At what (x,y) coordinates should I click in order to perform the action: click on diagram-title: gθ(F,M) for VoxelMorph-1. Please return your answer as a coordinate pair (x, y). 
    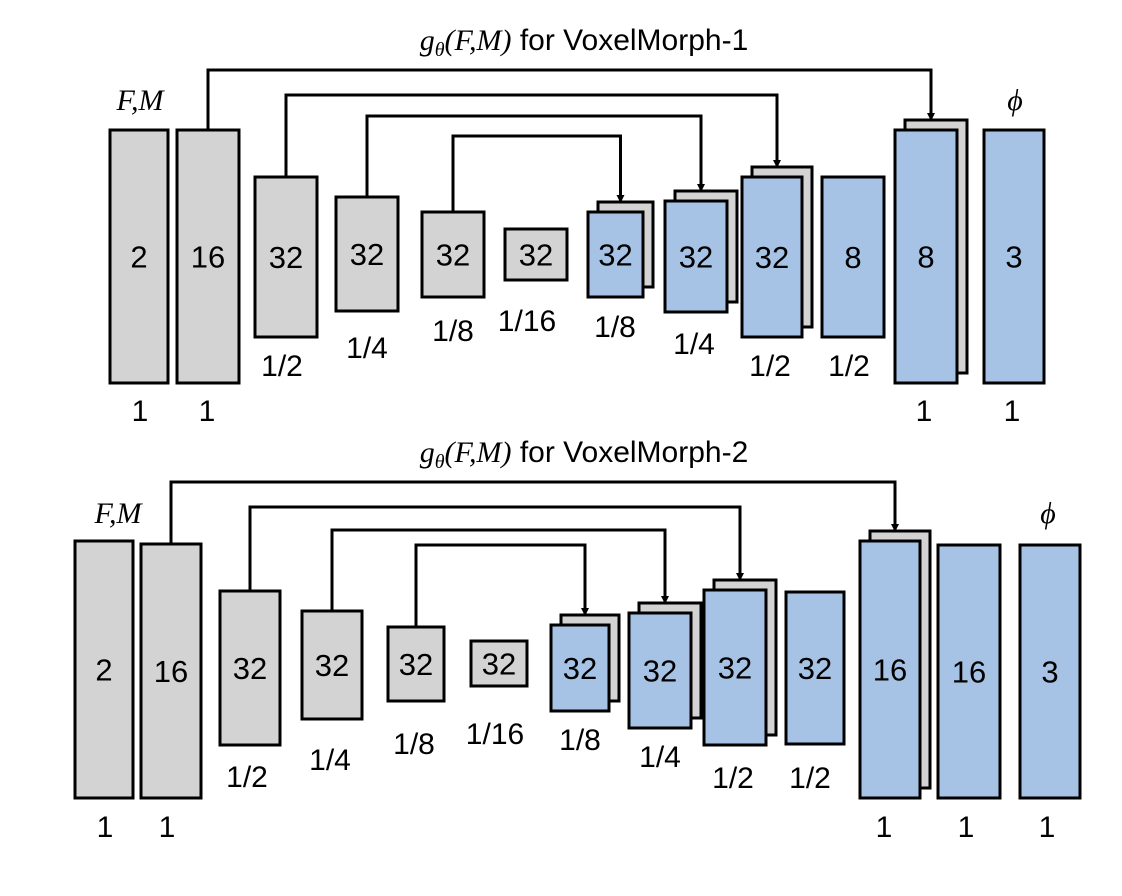
    Looking at the image, I should click on (584, 42).